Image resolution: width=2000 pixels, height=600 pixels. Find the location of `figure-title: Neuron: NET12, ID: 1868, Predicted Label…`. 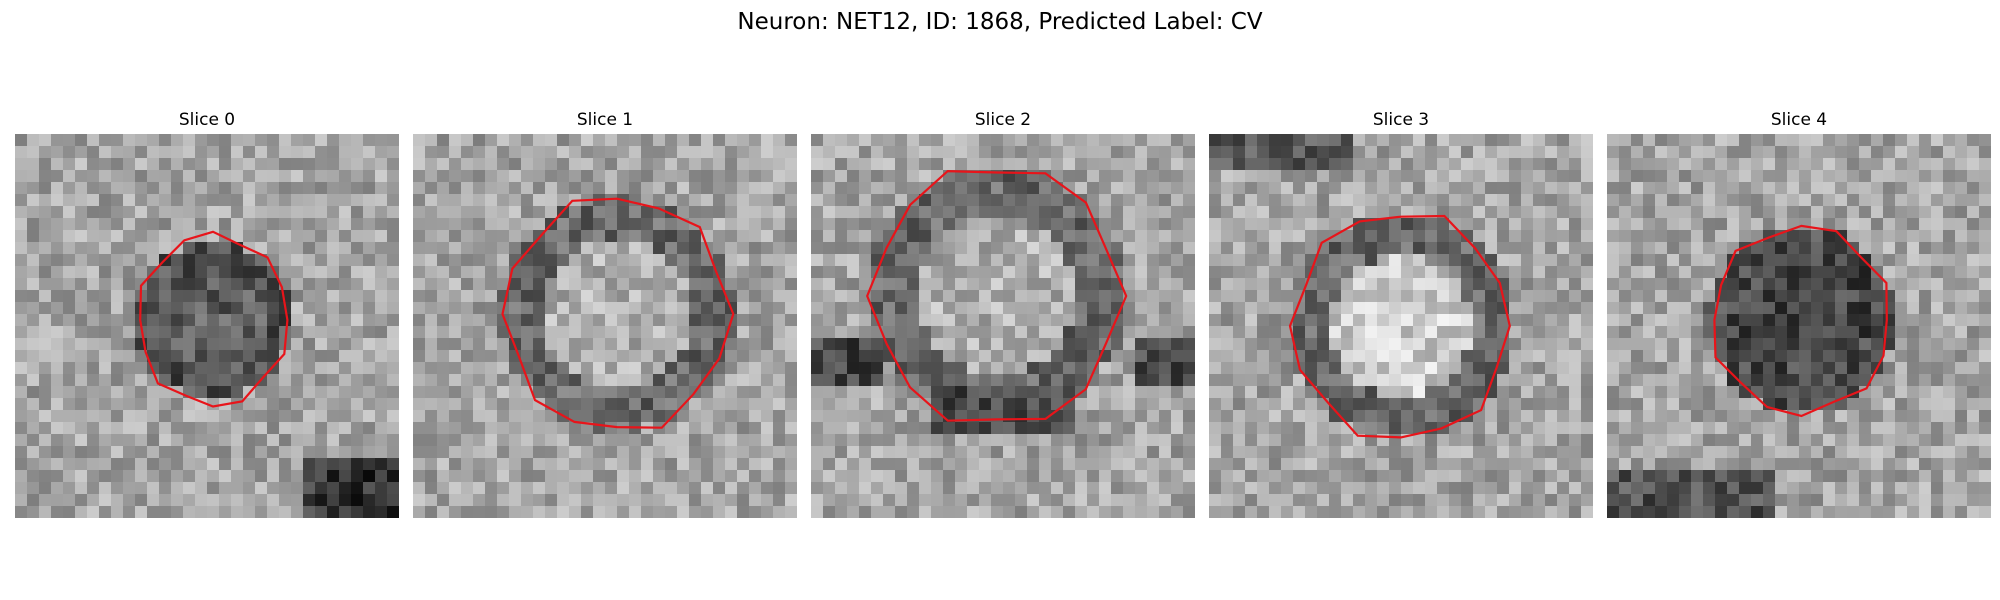

figure-title: Neuron: NET12, ID: 1868, Predicted Label… is located at coordinates (1000, 22).